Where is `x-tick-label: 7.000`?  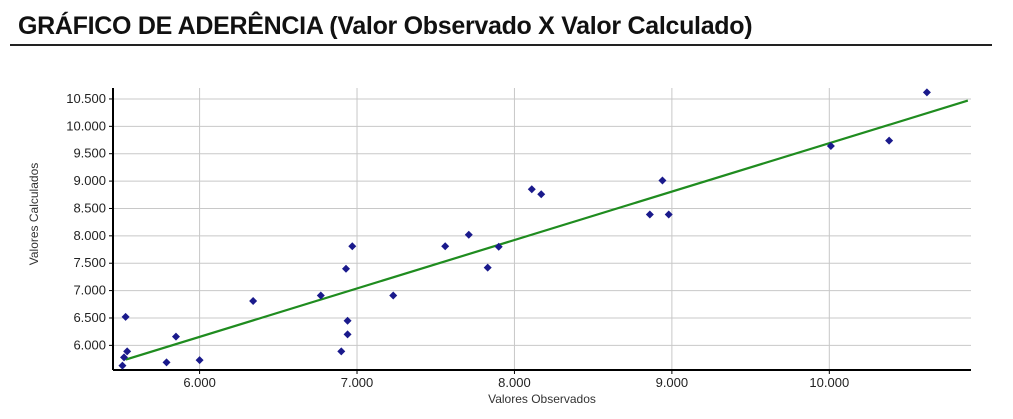
x-tick-label: 7.000 is located at coordinates (357, 382).